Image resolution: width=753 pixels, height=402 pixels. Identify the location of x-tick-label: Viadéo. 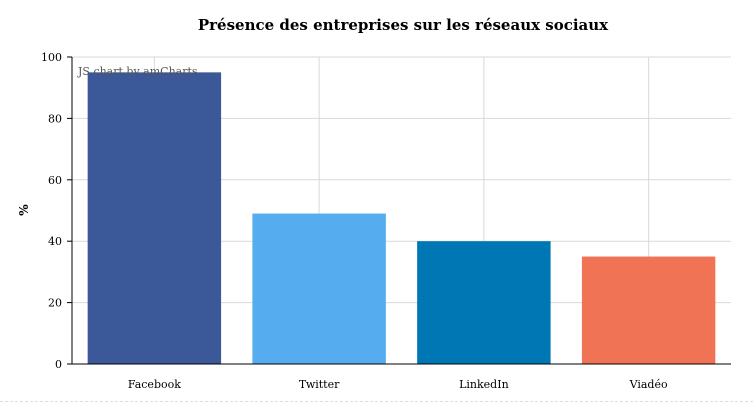
(648, 384).